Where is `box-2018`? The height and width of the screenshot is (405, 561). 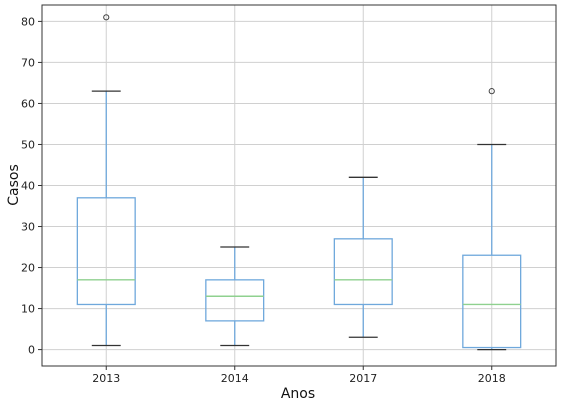 box-2018 is located at coordinates (492, 219).